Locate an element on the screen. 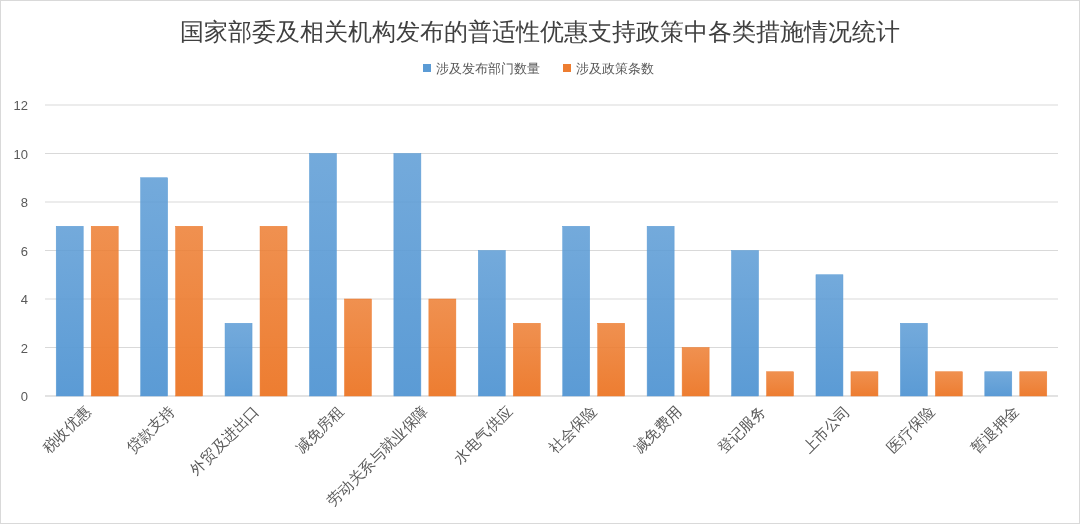 Image resolution: width=1080 pixels, height=524 pixels. y-tick-label: 12 is located at coordinates (20, 105).